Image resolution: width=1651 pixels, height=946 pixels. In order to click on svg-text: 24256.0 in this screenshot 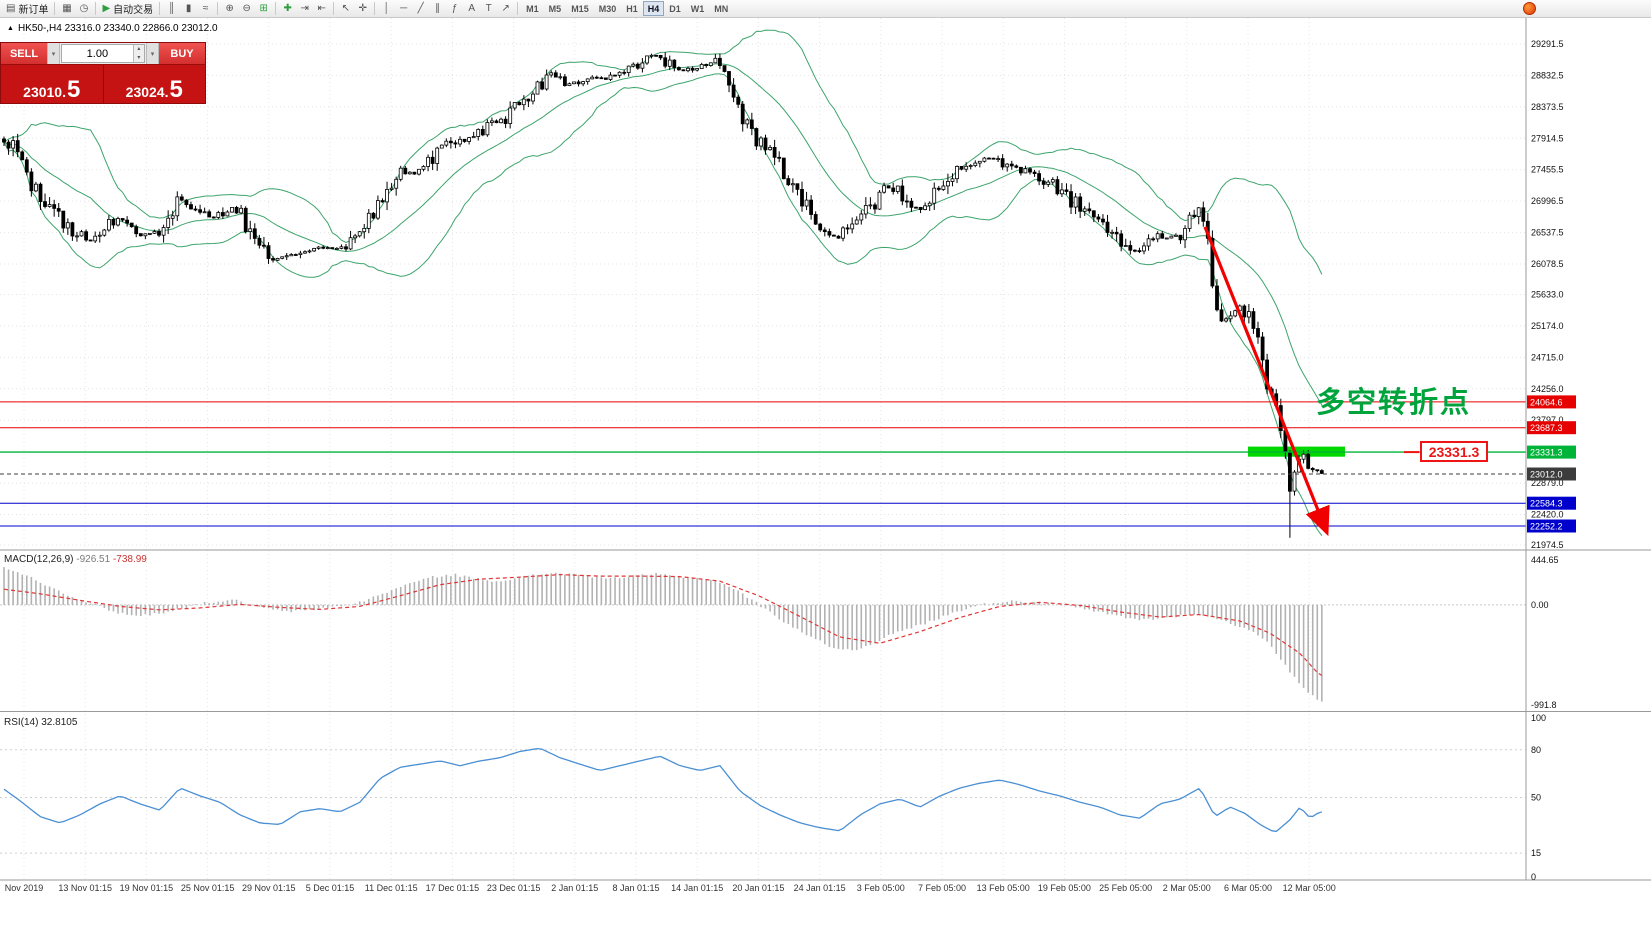, I will do `click(1547, 389)`.